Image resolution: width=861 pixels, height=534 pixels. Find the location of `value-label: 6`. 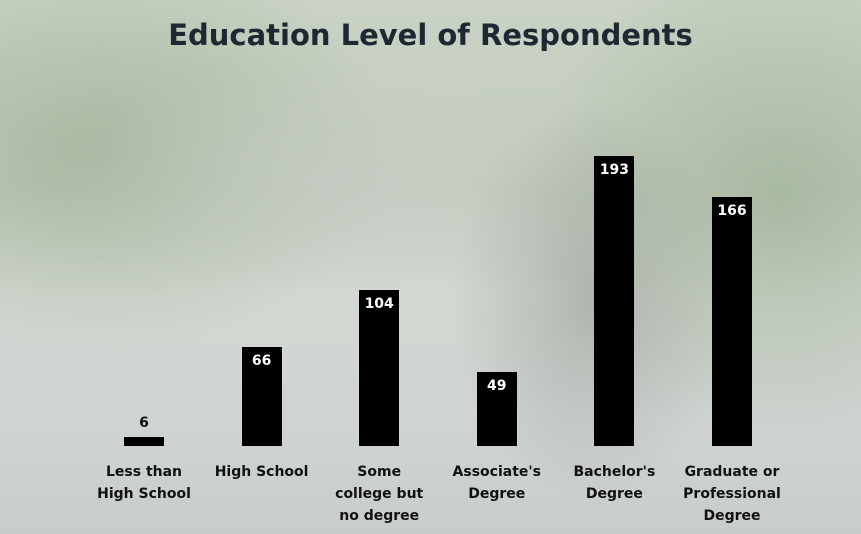

value-label: 6 is located at coordinates (144, 422).